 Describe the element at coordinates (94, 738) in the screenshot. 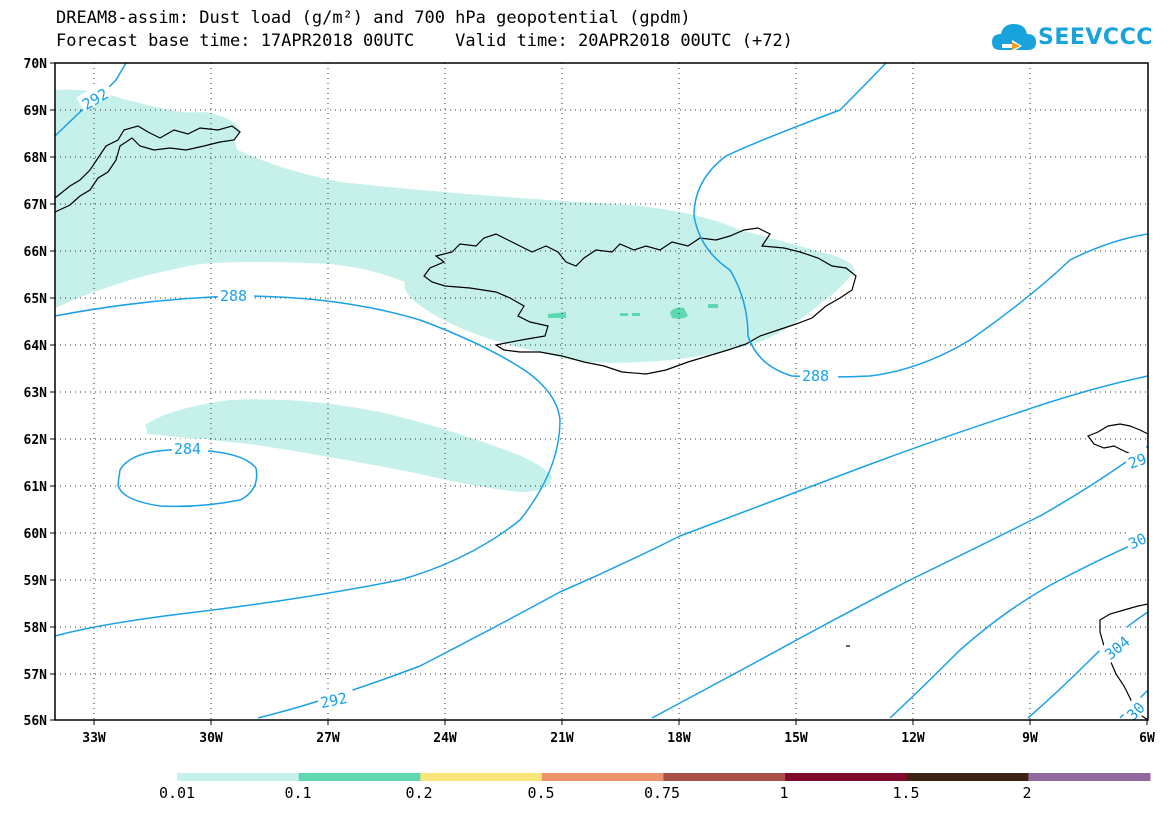

I see `lon-label: 33W` at that location.